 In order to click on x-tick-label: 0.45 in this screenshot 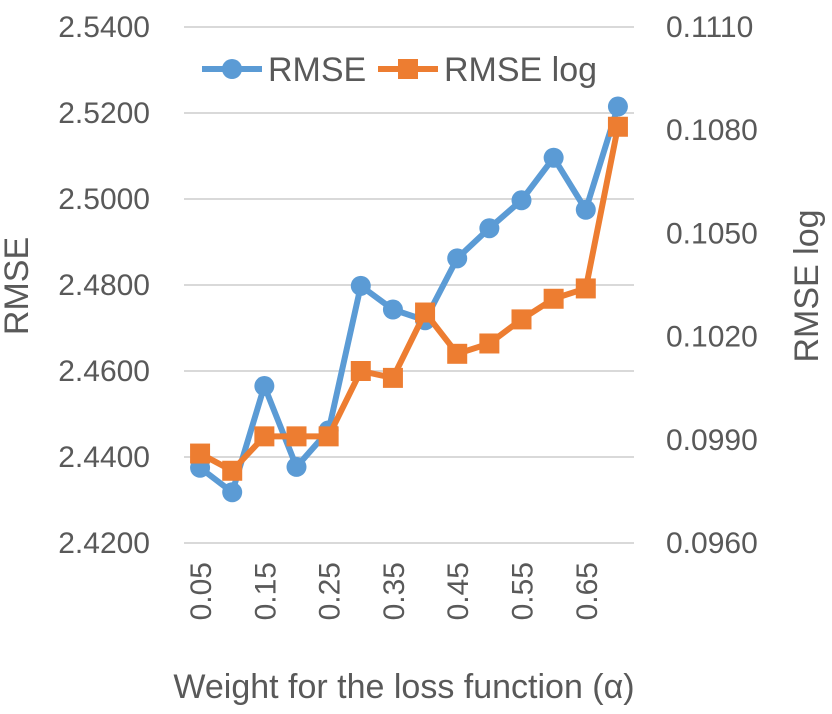, I will do `click(458, 591)`.